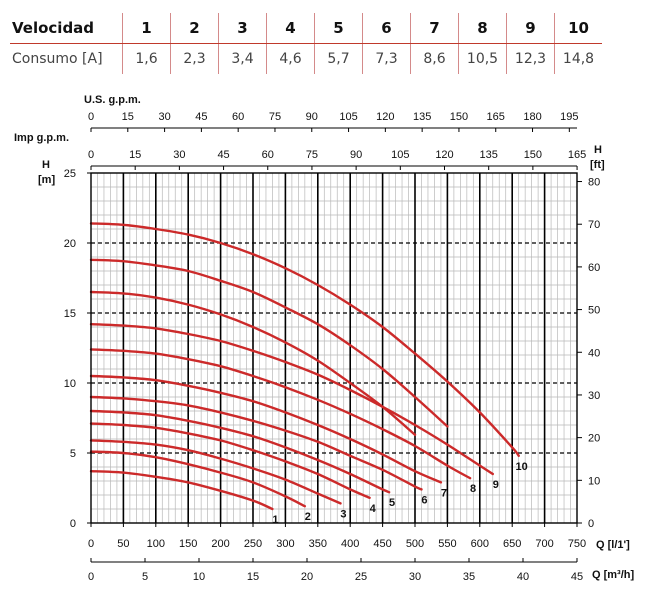 The height and width of the screenshot is (605, 662). What do you see at coordinates (112, 100) in the screenshot?
I see `us-gpm-axis-label: U.S. g.p.m.` at bounding box center [112, 100].